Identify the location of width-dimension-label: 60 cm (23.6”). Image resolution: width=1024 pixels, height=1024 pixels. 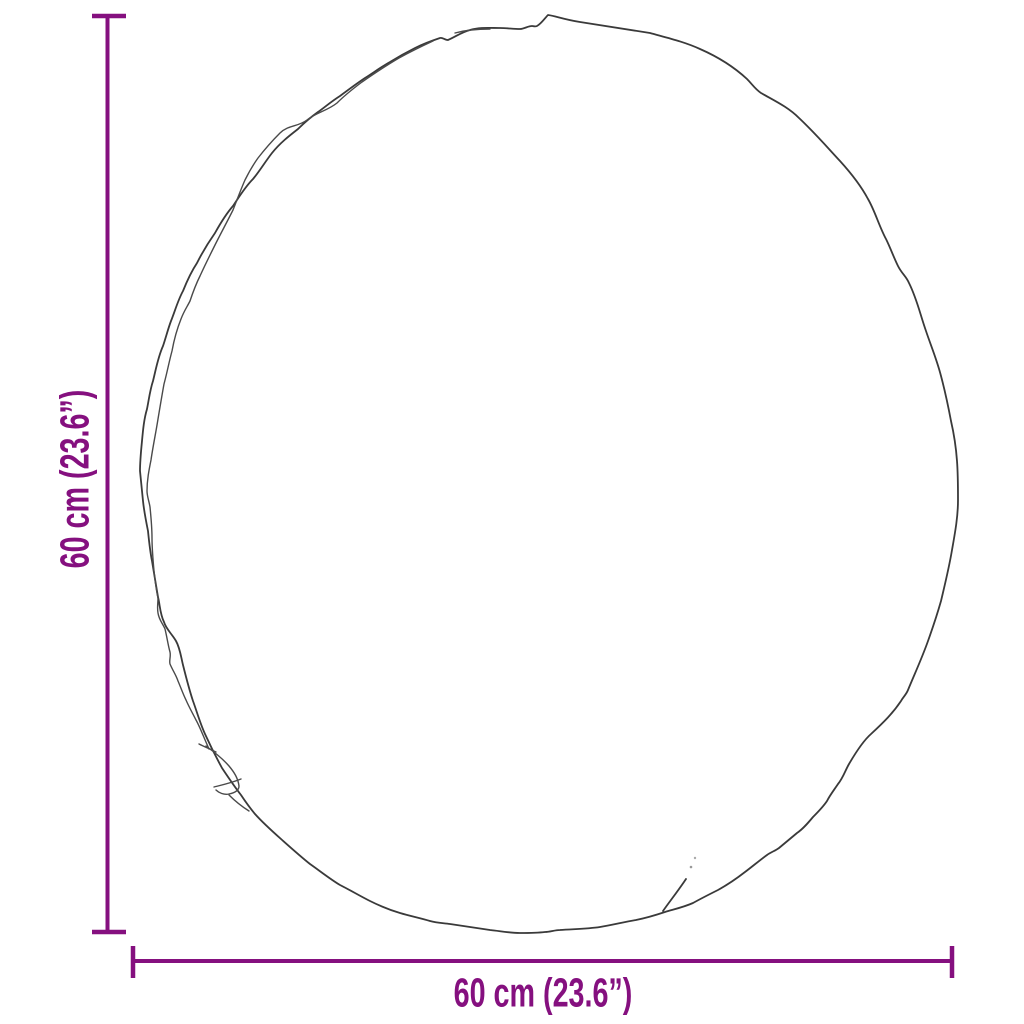
(543, 992).